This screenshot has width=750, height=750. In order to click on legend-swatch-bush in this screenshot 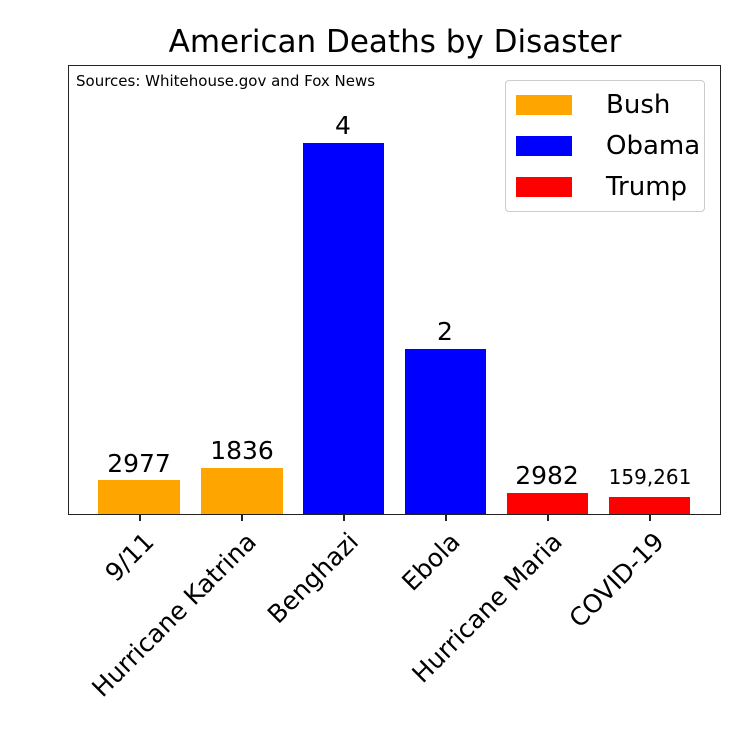, I will do `click(544, 105)`.